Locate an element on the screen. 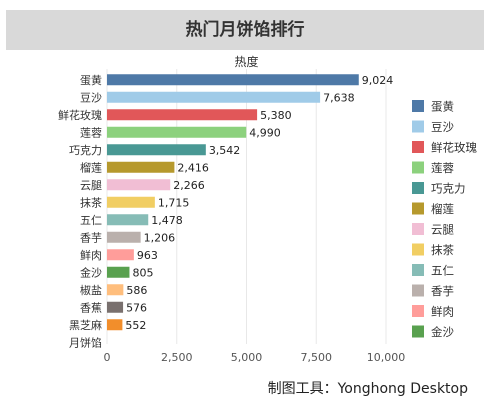  x-tick-label: 2,500 is located at coordinates (177, 357).